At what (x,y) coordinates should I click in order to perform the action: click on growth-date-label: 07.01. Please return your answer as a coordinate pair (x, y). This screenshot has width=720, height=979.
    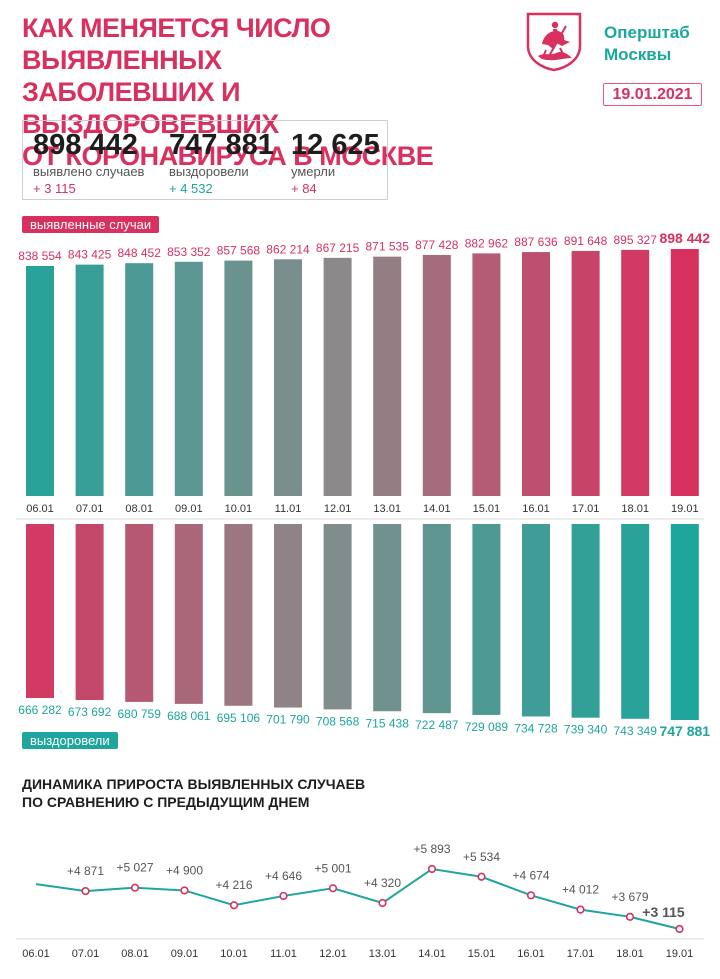
    Looking at the image, I should click on (86, 954).